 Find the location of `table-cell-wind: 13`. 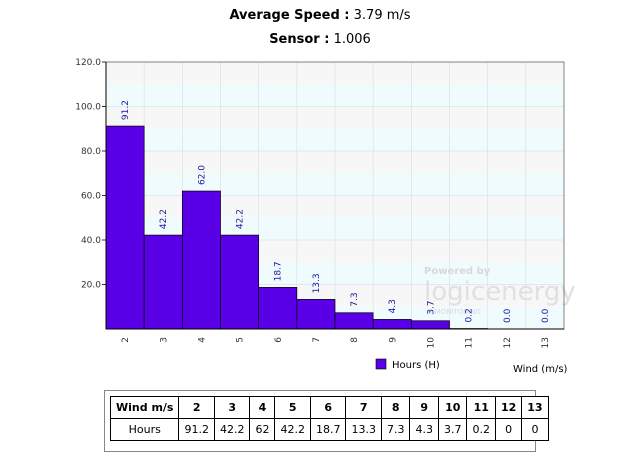

table-cell-wind: 13 is located at coordinates (535, 407).